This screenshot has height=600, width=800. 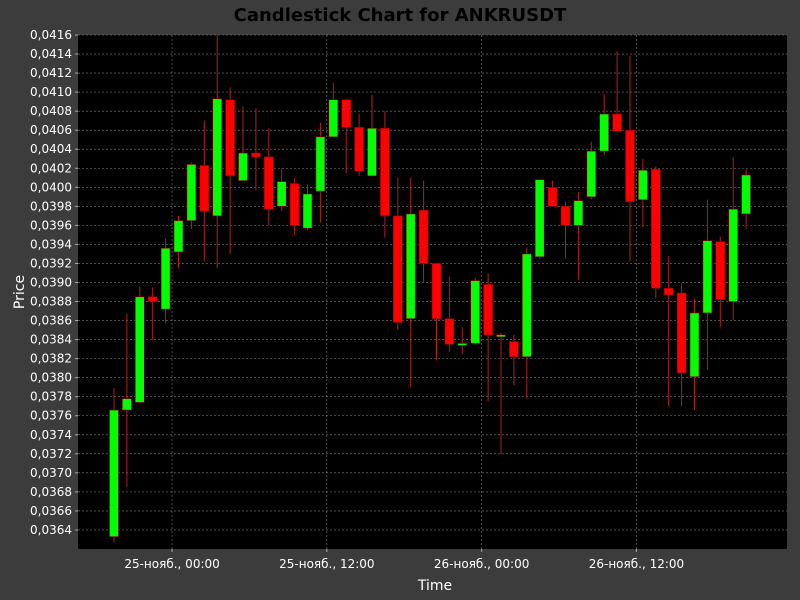 What do you see at coordinates (481, 564) in the screenshot?
I see `x-tick-label: 26-нояб., 00:00` at bounding box center [481, 564].